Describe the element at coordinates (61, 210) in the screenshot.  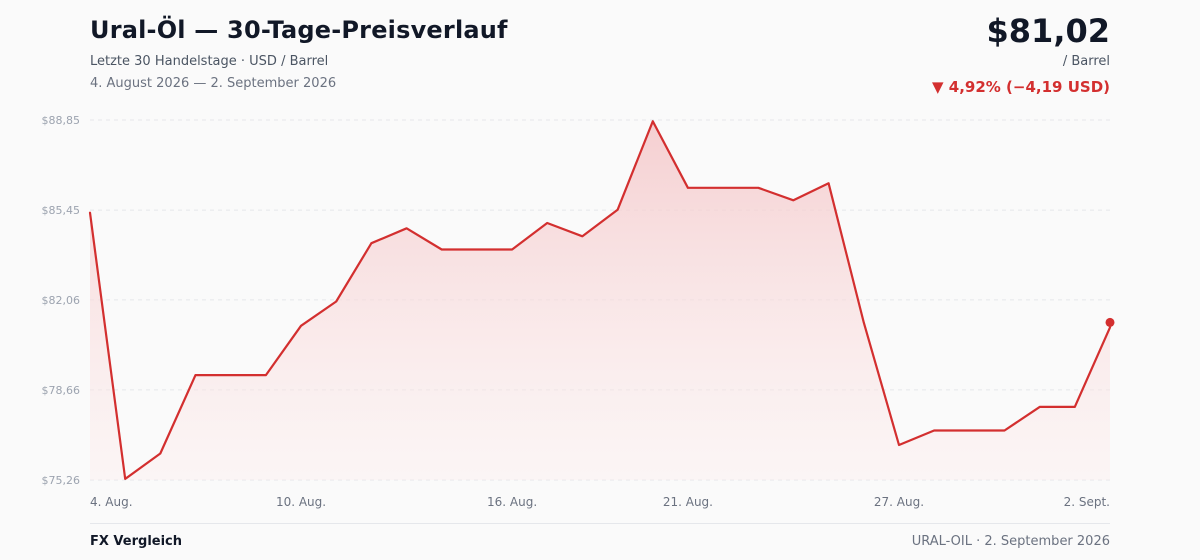
I see `y-tick-label: $85,45` at that location.